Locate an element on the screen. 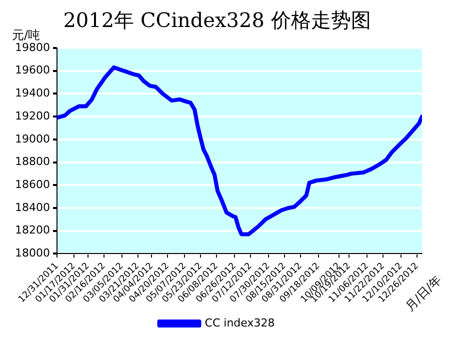 This screenshot has width=452, height=347. y-tick-label: 19400 is located at coordinates (32, 93).